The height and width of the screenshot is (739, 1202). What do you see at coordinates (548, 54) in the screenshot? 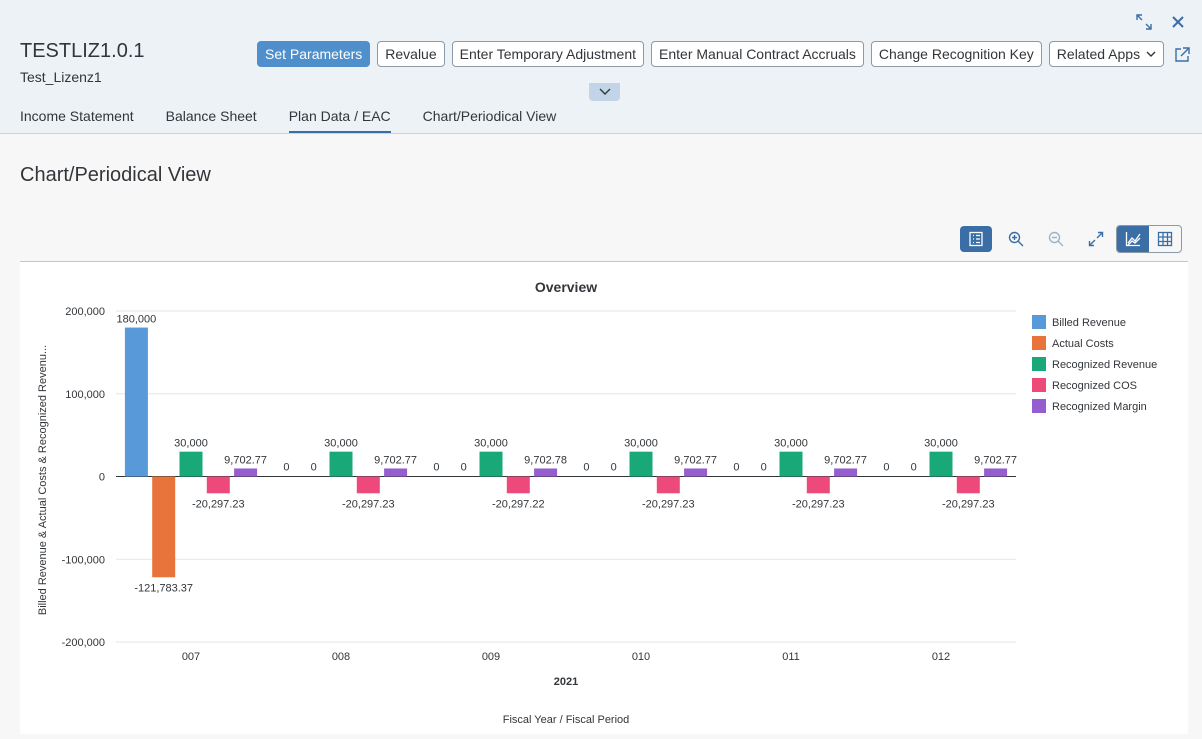
I see `enter-temporary-adjustment-button: Enter Temporary Adjustment` at bounding box center [548, 54].